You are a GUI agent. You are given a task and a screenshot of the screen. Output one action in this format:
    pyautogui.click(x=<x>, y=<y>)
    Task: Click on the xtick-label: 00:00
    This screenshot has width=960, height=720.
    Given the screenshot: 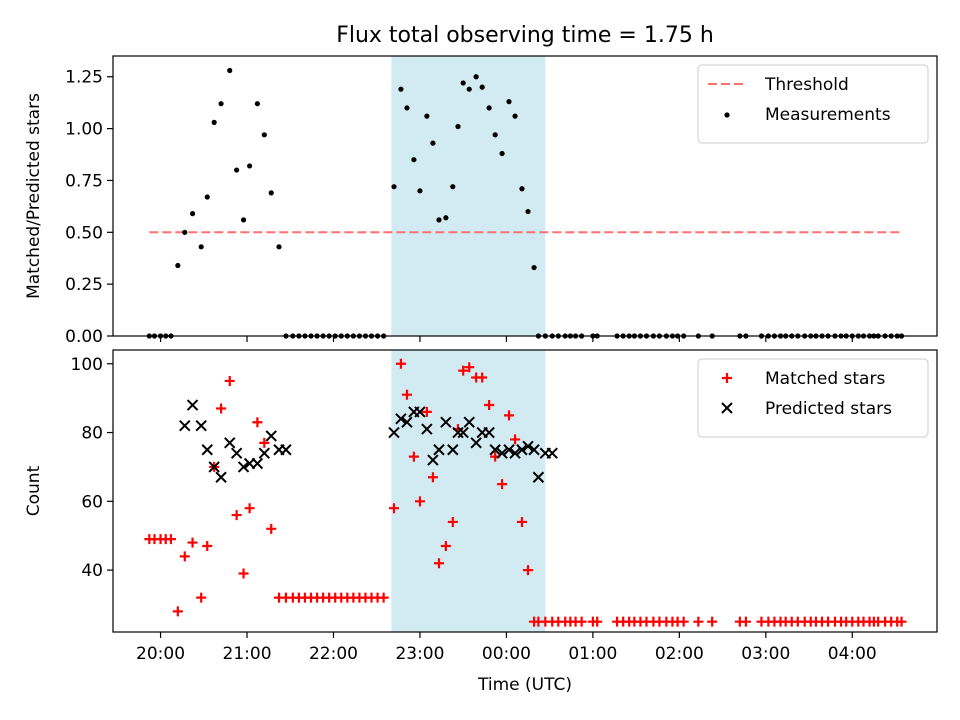 What is the action you would take?
    pyautogui.click(x=506, y=654)
    